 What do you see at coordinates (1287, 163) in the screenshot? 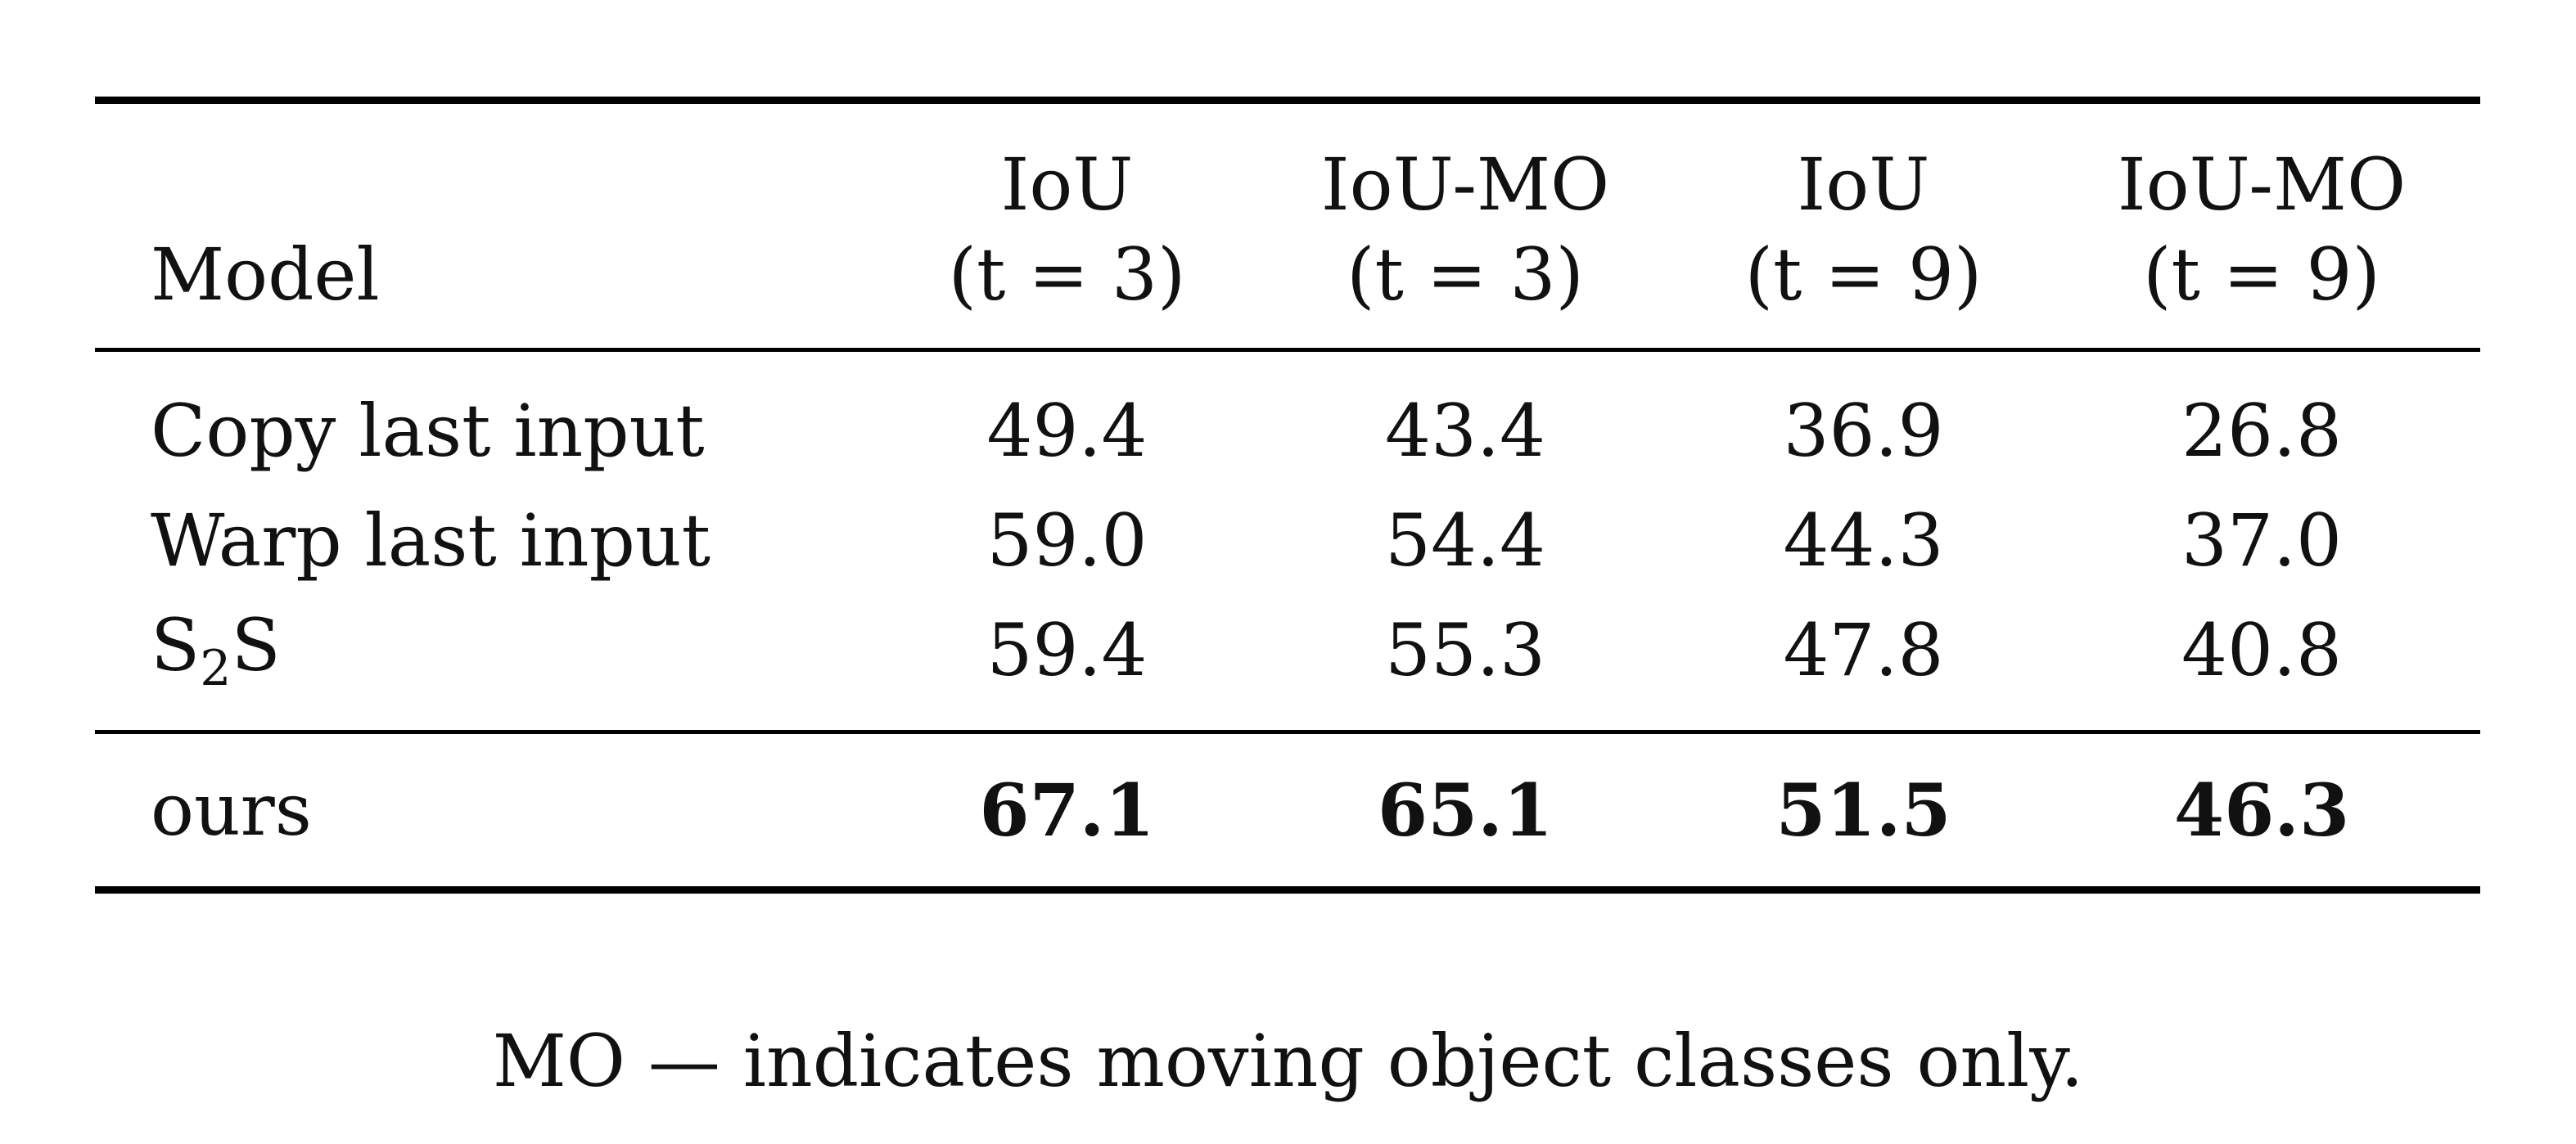
I see `header-row-1: IoU IoU-MO IoU IoU-MO` at bounding box center [1287, 163].